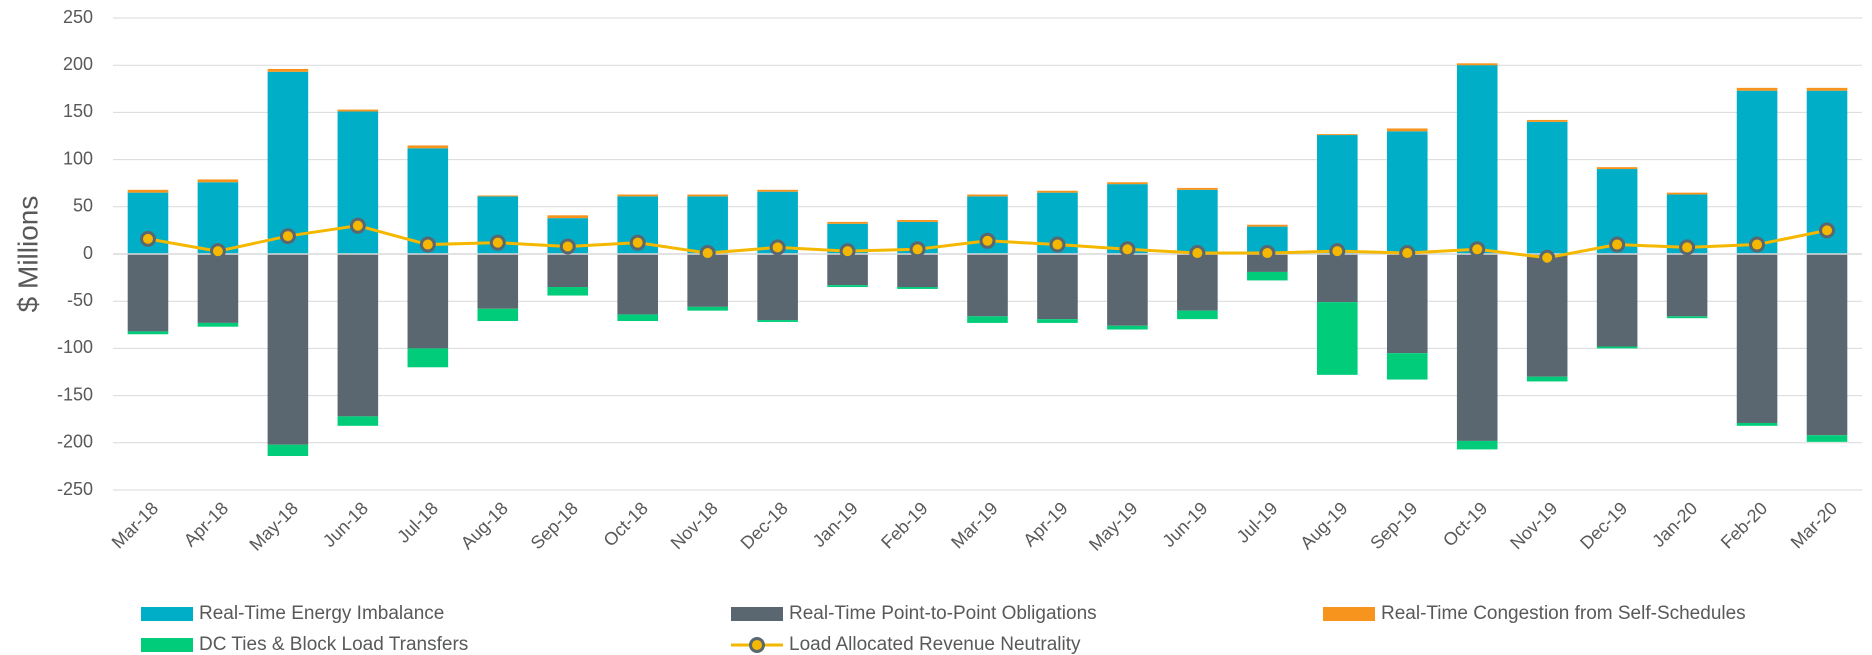 Image resolution: width=1872 pixels, height=655 pixels. Describe the element at coordinates (943, 613) in the screenshot. I see `legend-label: Real-Time Point-to-Point Obligations` at that location.